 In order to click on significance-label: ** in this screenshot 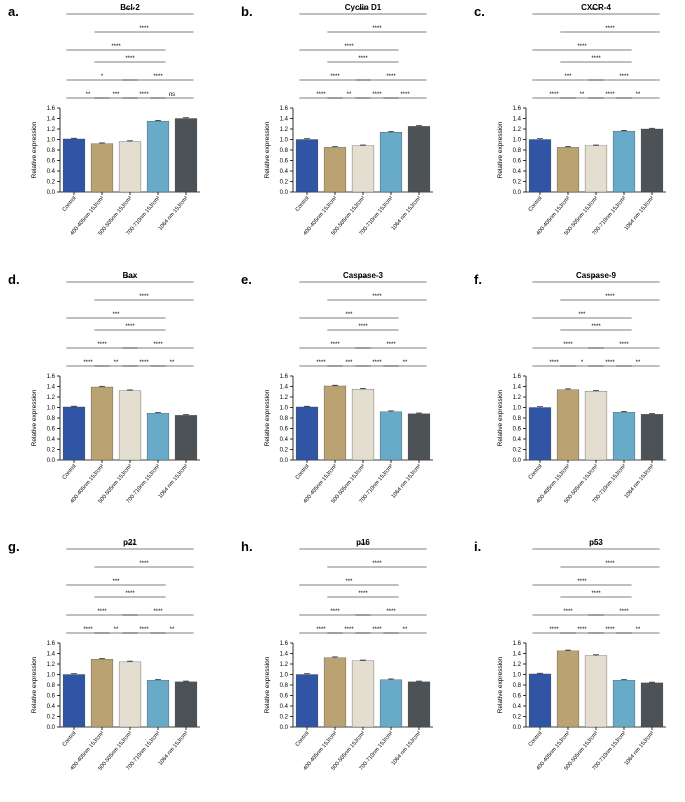, I will do `click(88, 95)`.